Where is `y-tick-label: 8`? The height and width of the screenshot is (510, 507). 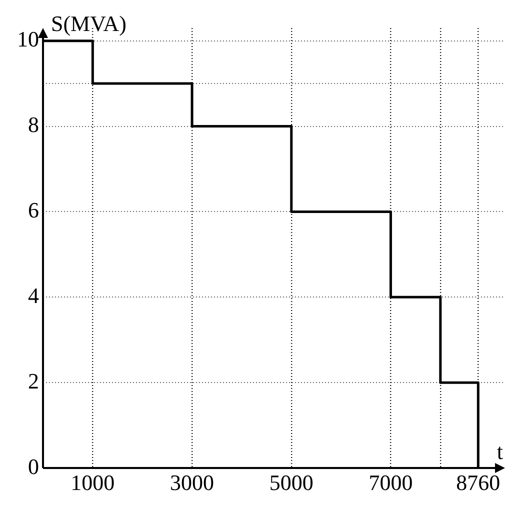
y-tick-label: 8 is located at coordinates (33, 125).